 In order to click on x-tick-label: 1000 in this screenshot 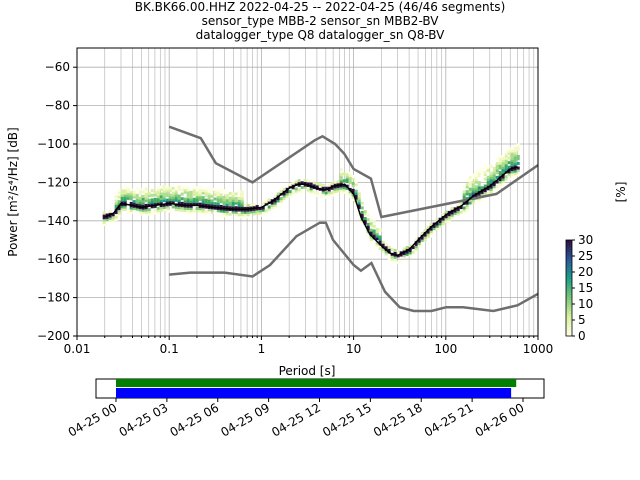, I will do `click(538, 349)`.